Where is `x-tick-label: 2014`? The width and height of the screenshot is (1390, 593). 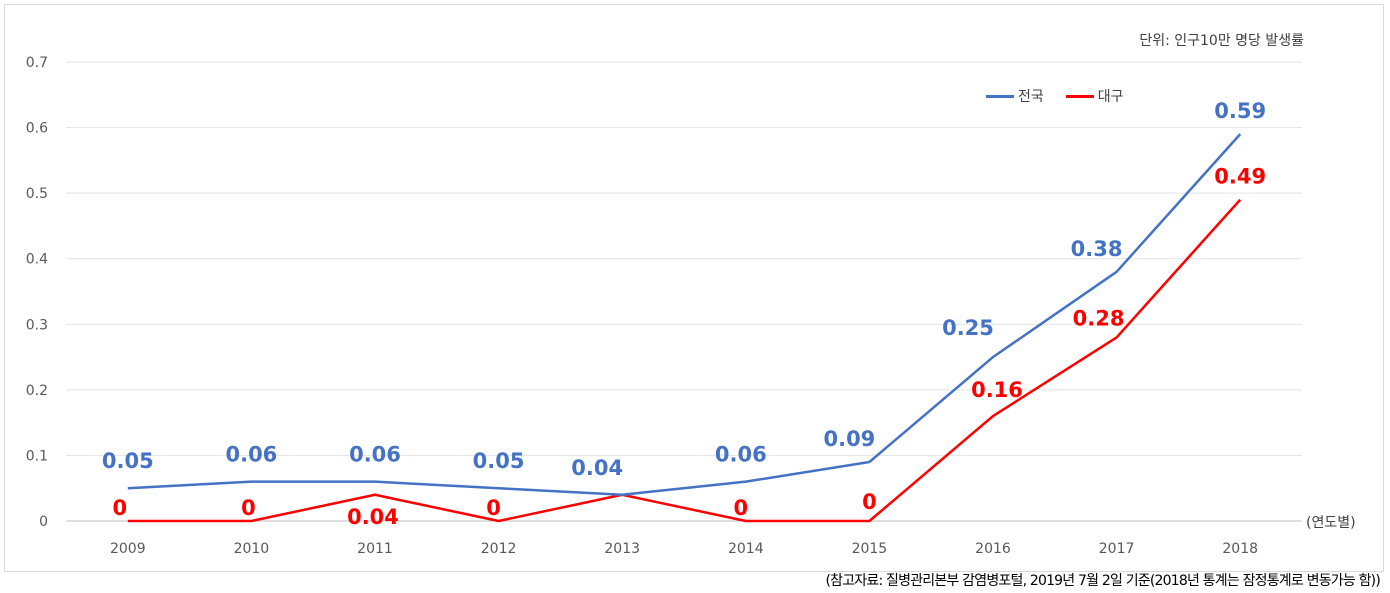
x-tick-label: 2014 is located at coordinates (746, 549).